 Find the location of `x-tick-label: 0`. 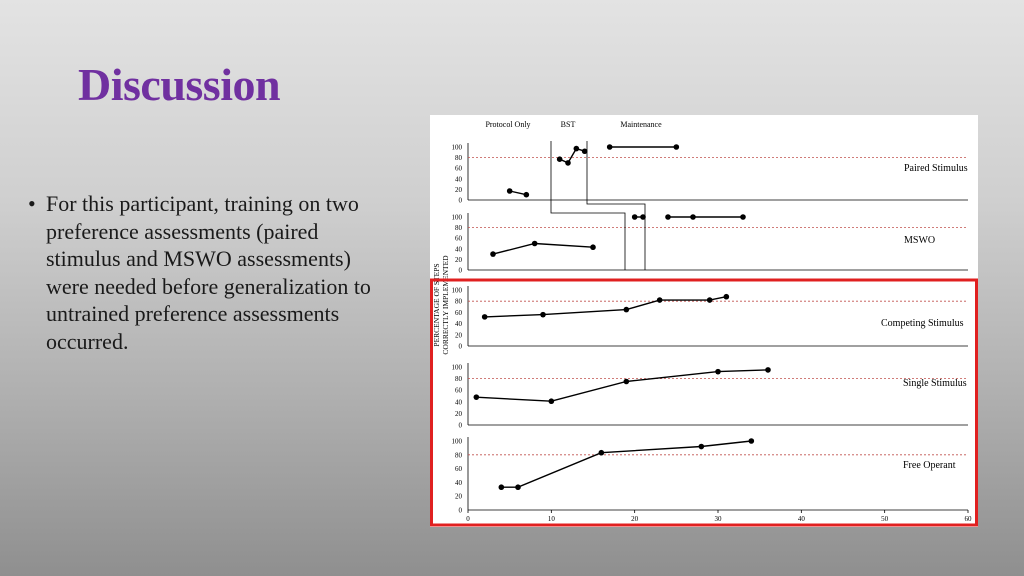

x-tick-label: 0 is located at coordinates (468, 519).